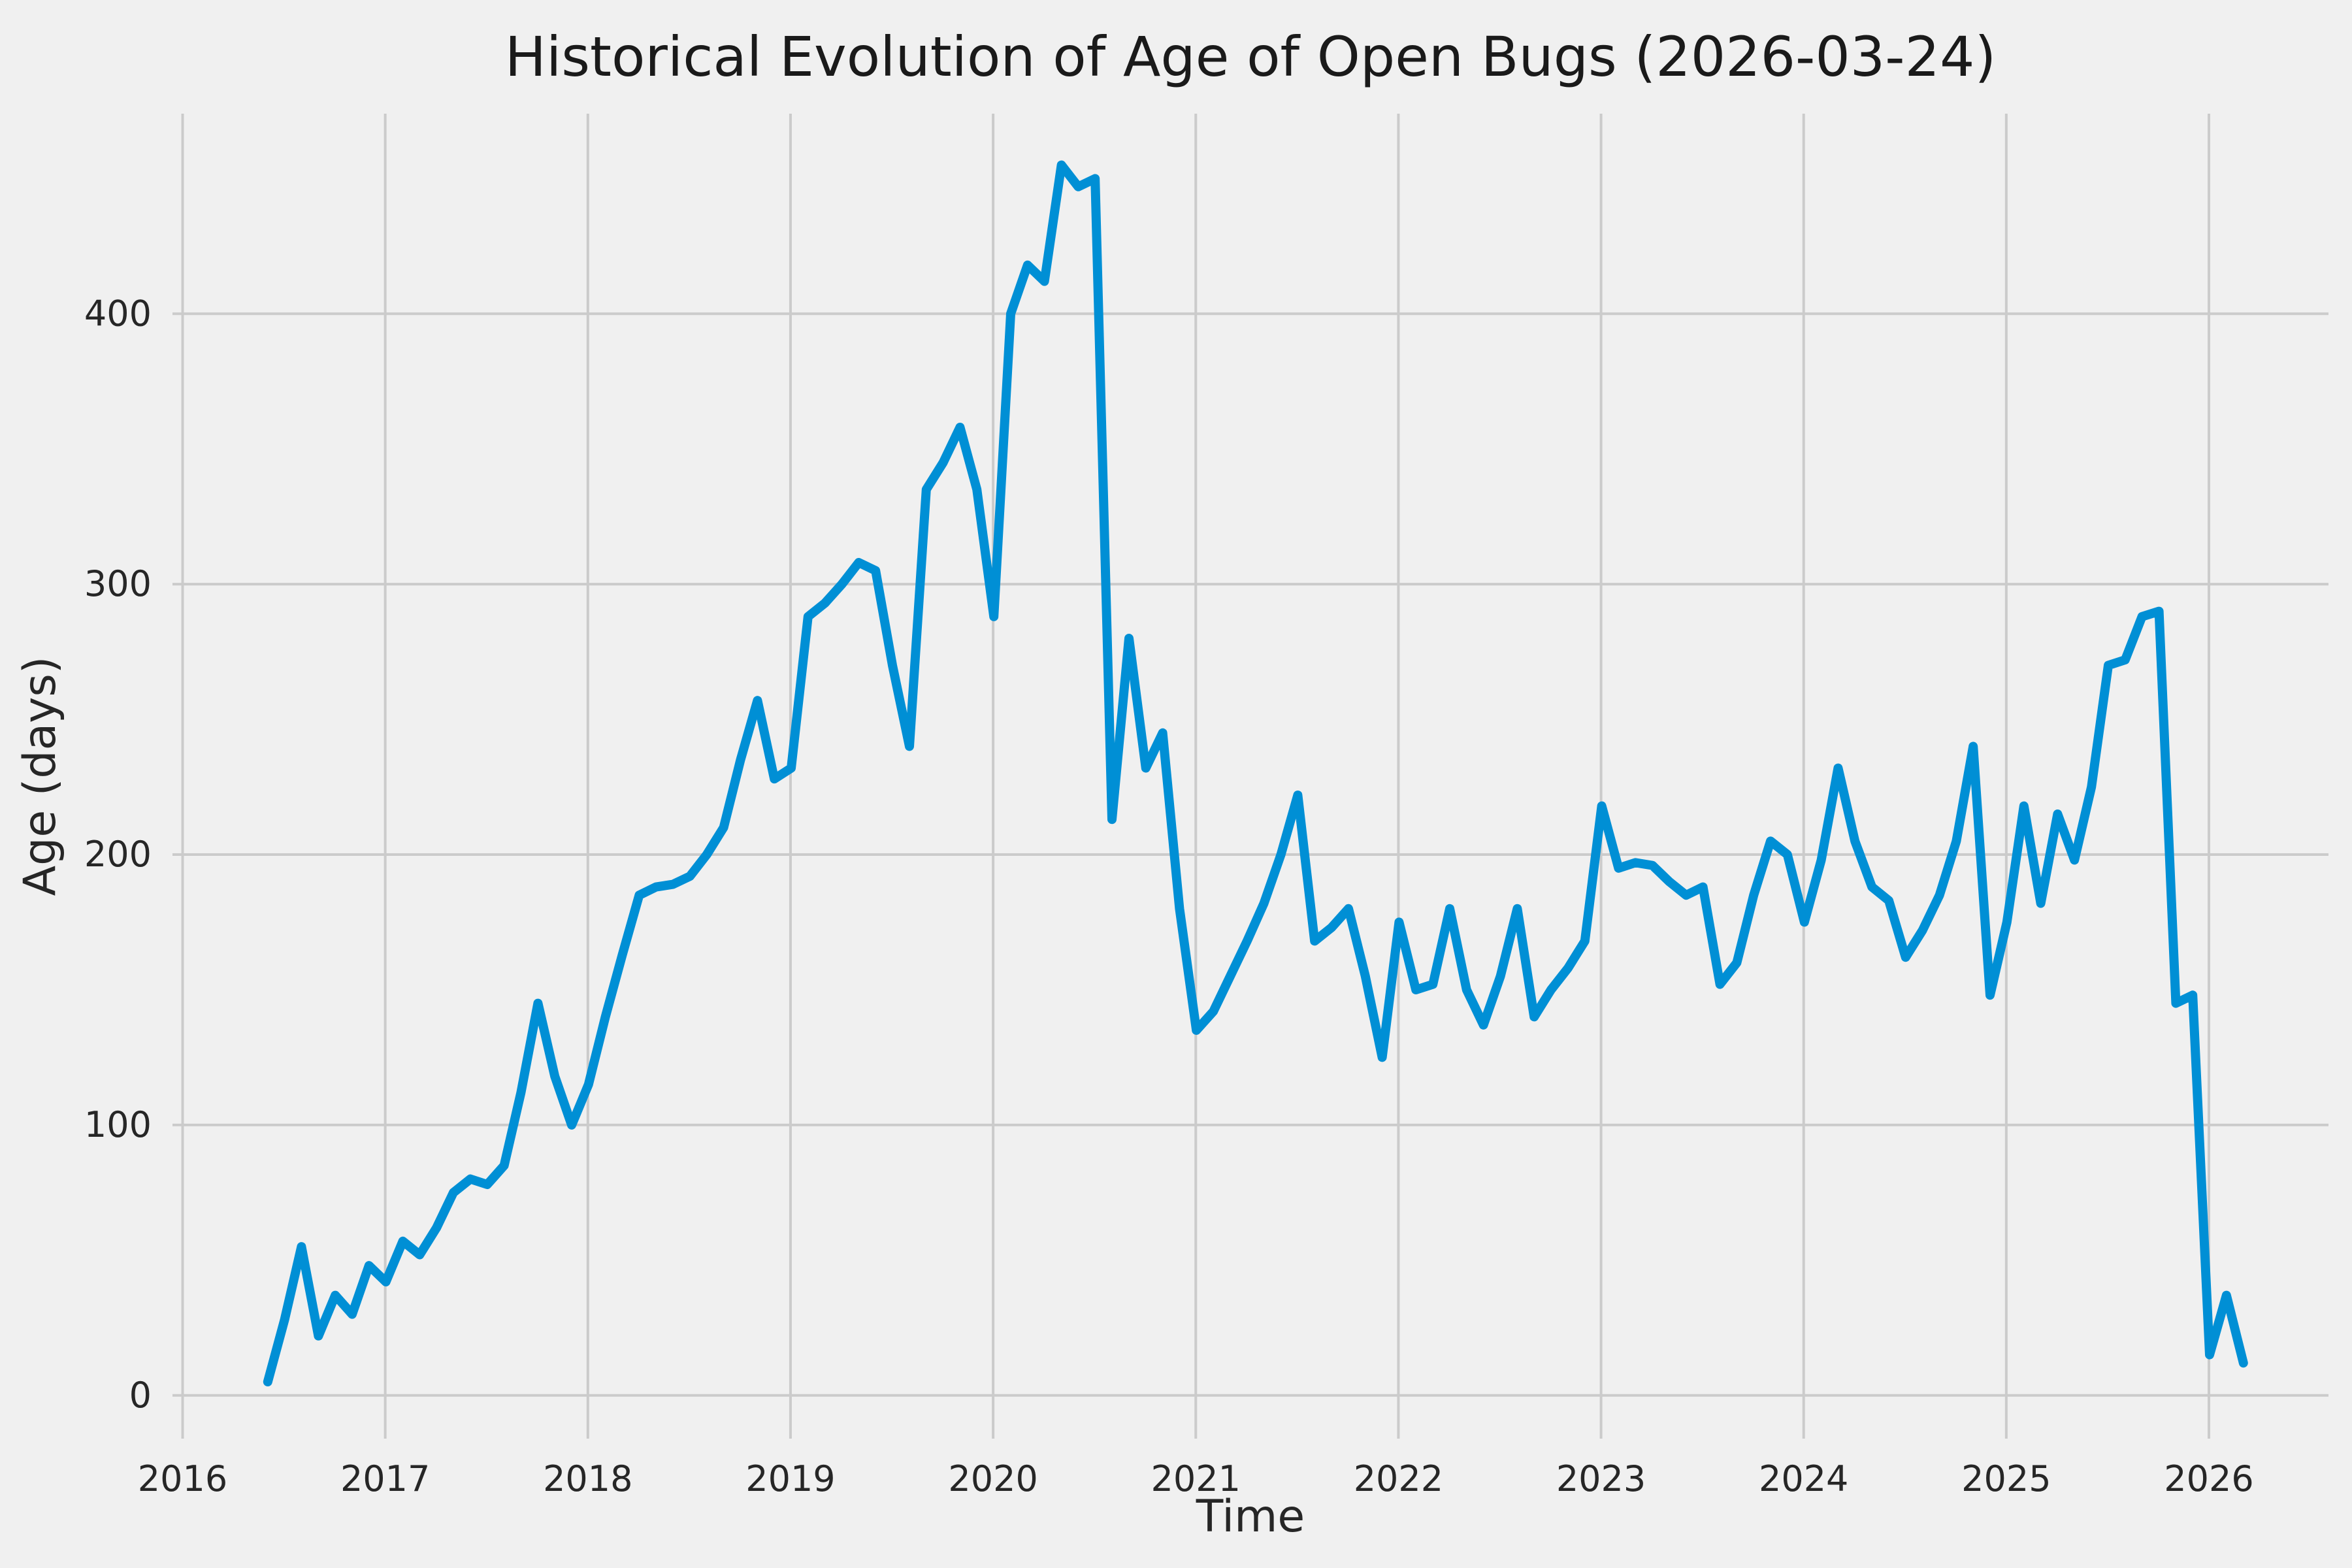  I want to click on y-tick-labels: 0 100 200 300 400, so click(118, 854).